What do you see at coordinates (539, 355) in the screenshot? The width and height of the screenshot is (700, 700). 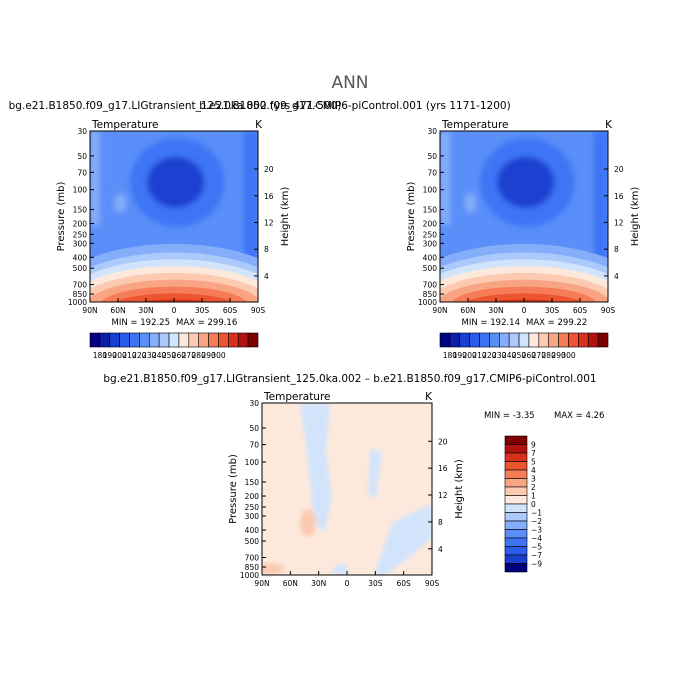 I see `colorbar-label: 270` at bounding box center [539, 355].